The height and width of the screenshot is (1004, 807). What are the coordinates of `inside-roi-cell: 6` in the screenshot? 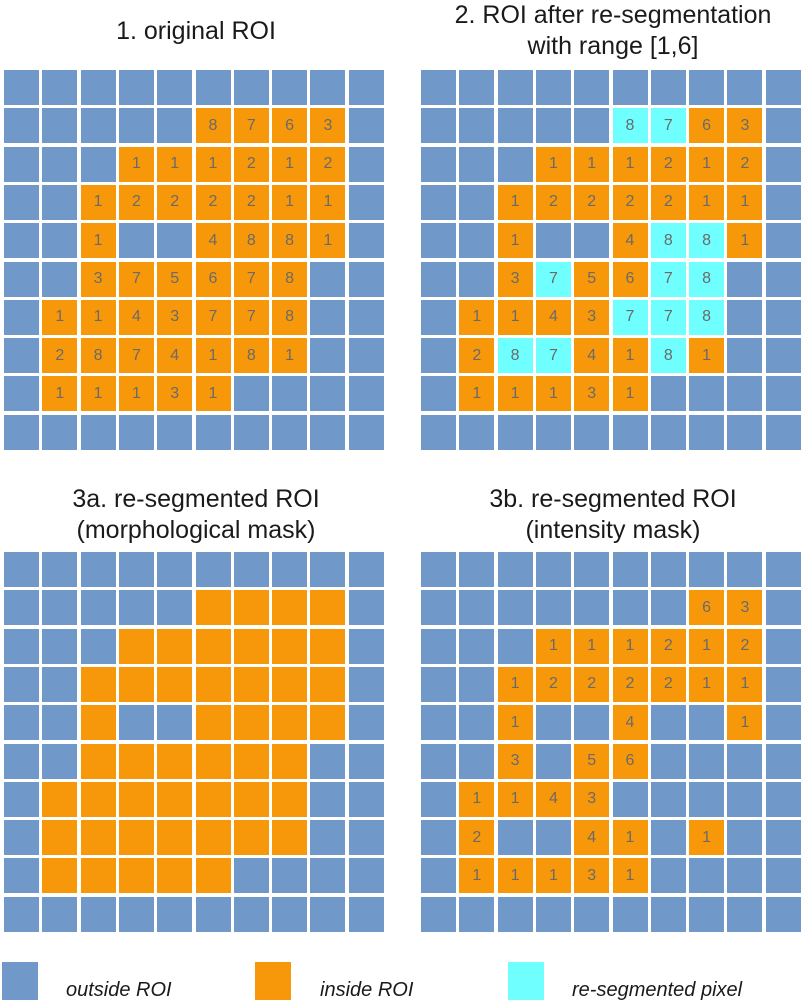 It's located at (707, 126).